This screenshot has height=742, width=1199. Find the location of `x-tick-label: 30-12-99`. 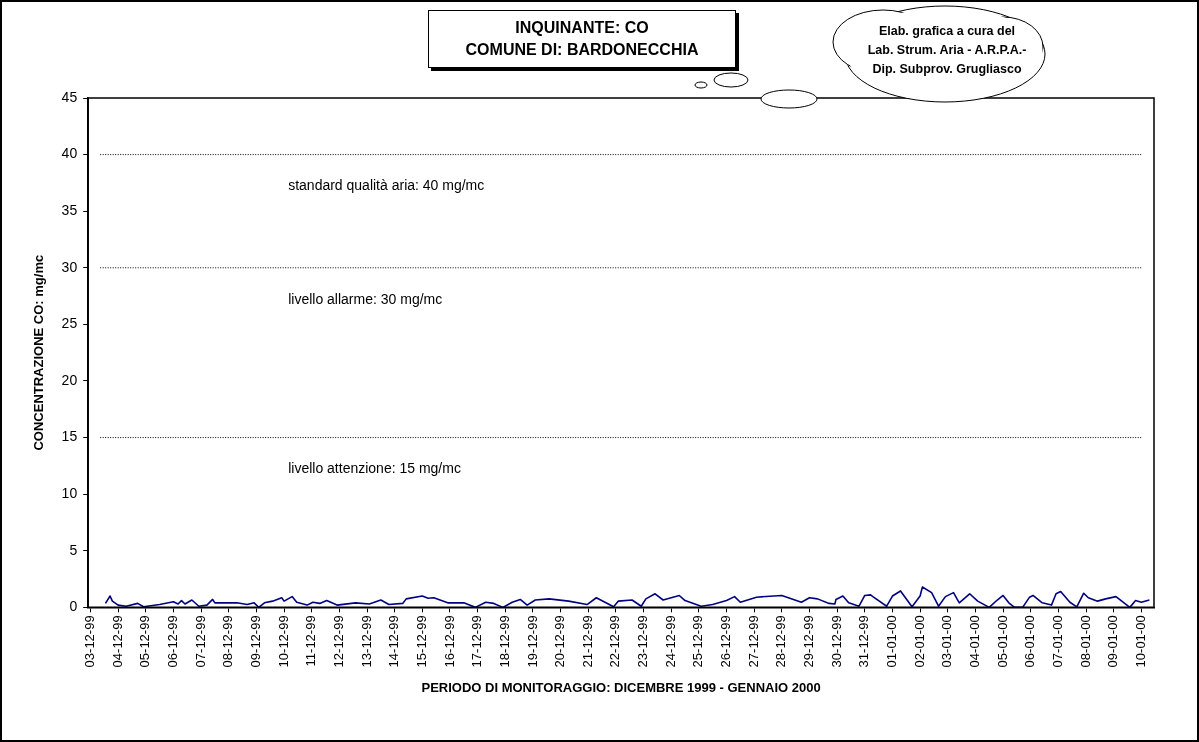

x-tick-label: 30-12-99 is located at coordinates (836, 641).